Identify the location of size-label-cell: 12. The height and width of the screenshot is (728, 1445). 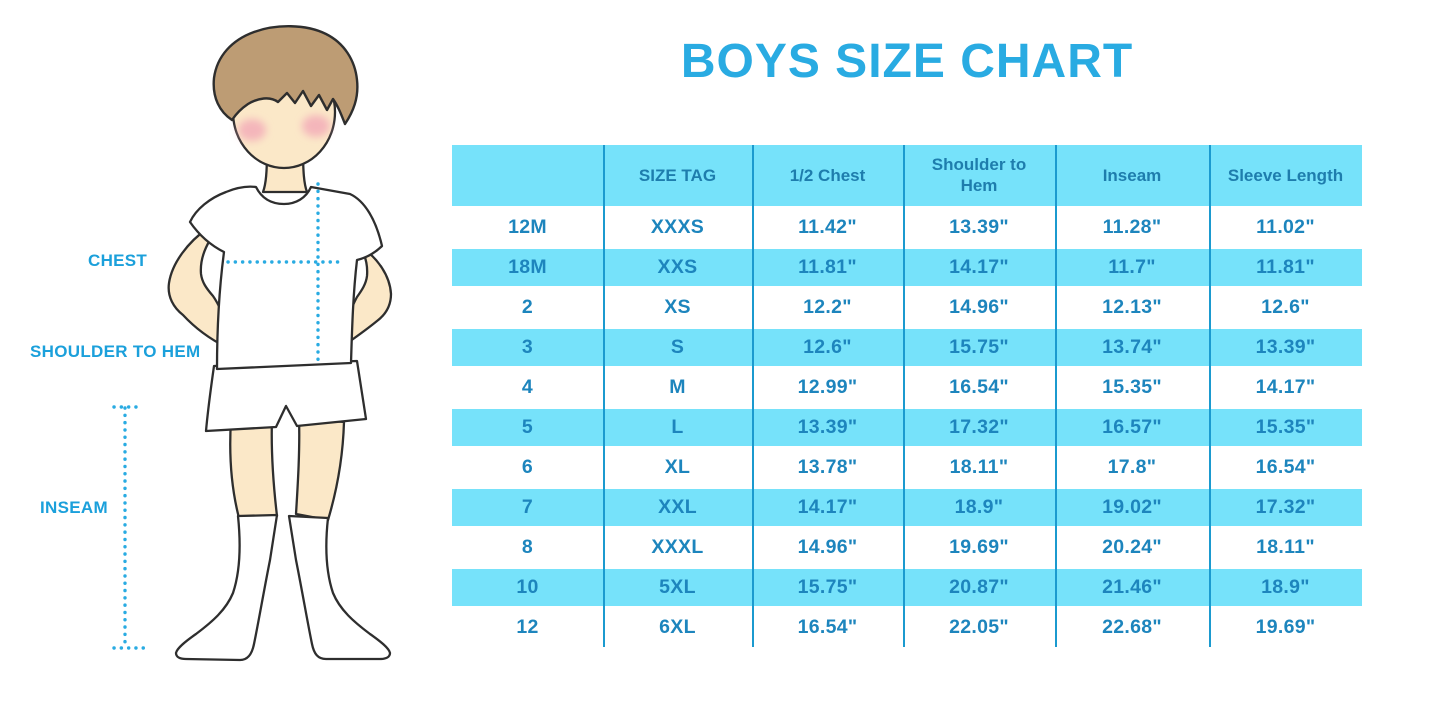
(527, 628).